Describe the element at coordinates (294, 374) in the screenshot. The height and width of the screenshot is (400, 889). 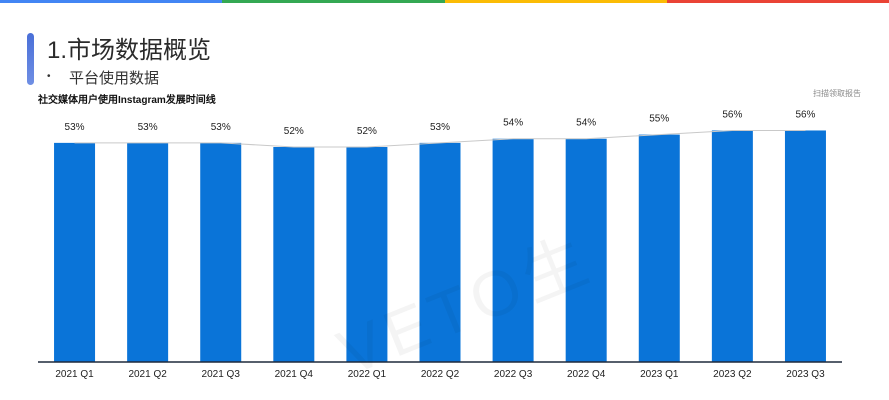
I see `x-tick-label: 2021 Q4` at that location.